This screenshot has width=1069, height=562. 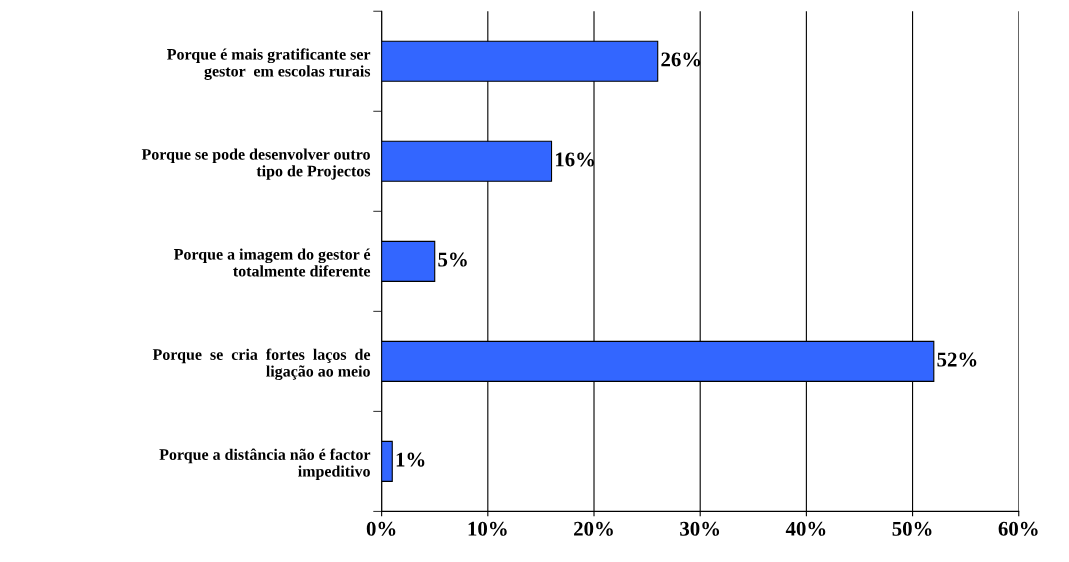 I want to click on x-tick-label: 0%, so click(x=381, y=528).